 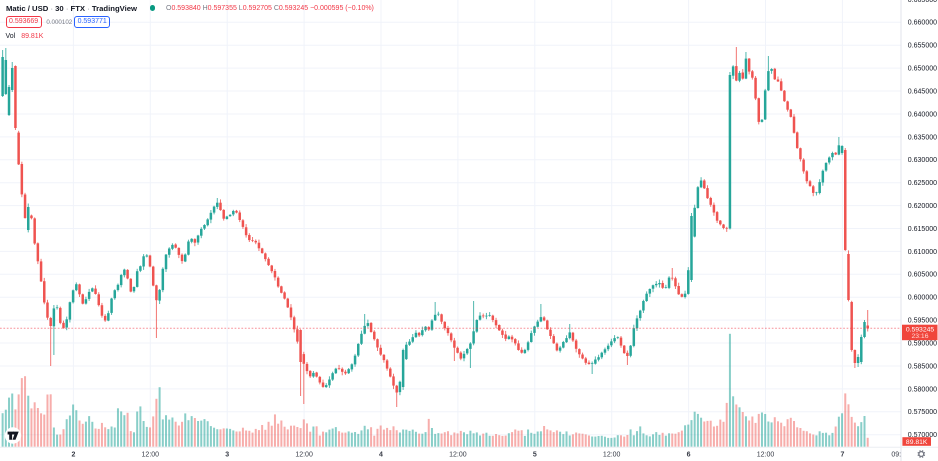 What do you see at coordinates (922, 275) in the screenshot?
I see `svg-text: 0.605000` at bounding box center [922, 275].